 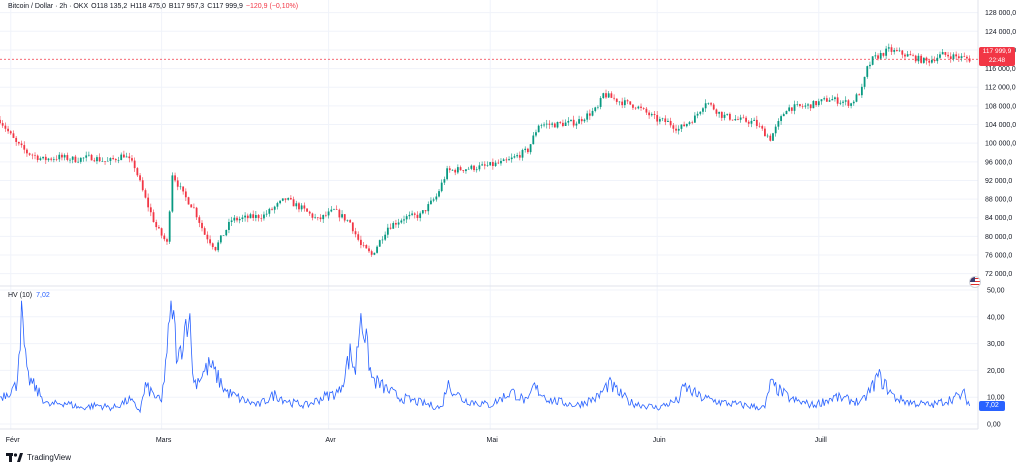 What do you see at coordinates (996, 358) in the screenshot?
I see `hv-axis: 0,00 10,00 20,00 30,00 40,00 50,00` at bounding box center [996, 358].